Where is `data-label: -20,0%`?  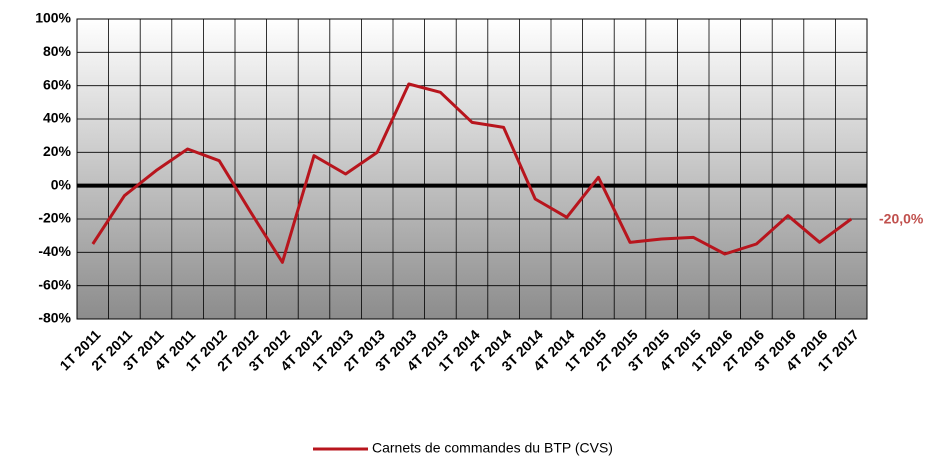 data-label: -20,0% is located at coordinates (901, 219).